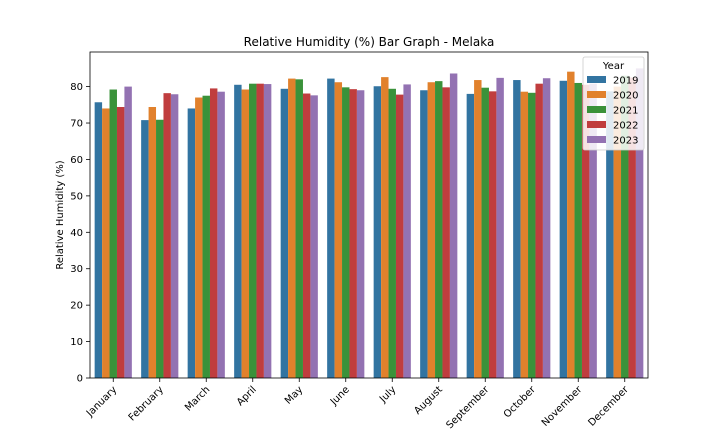 The height and width of the screenshot is (432, 720). I want to click on y-tick-label: 30, so click(76, 269).